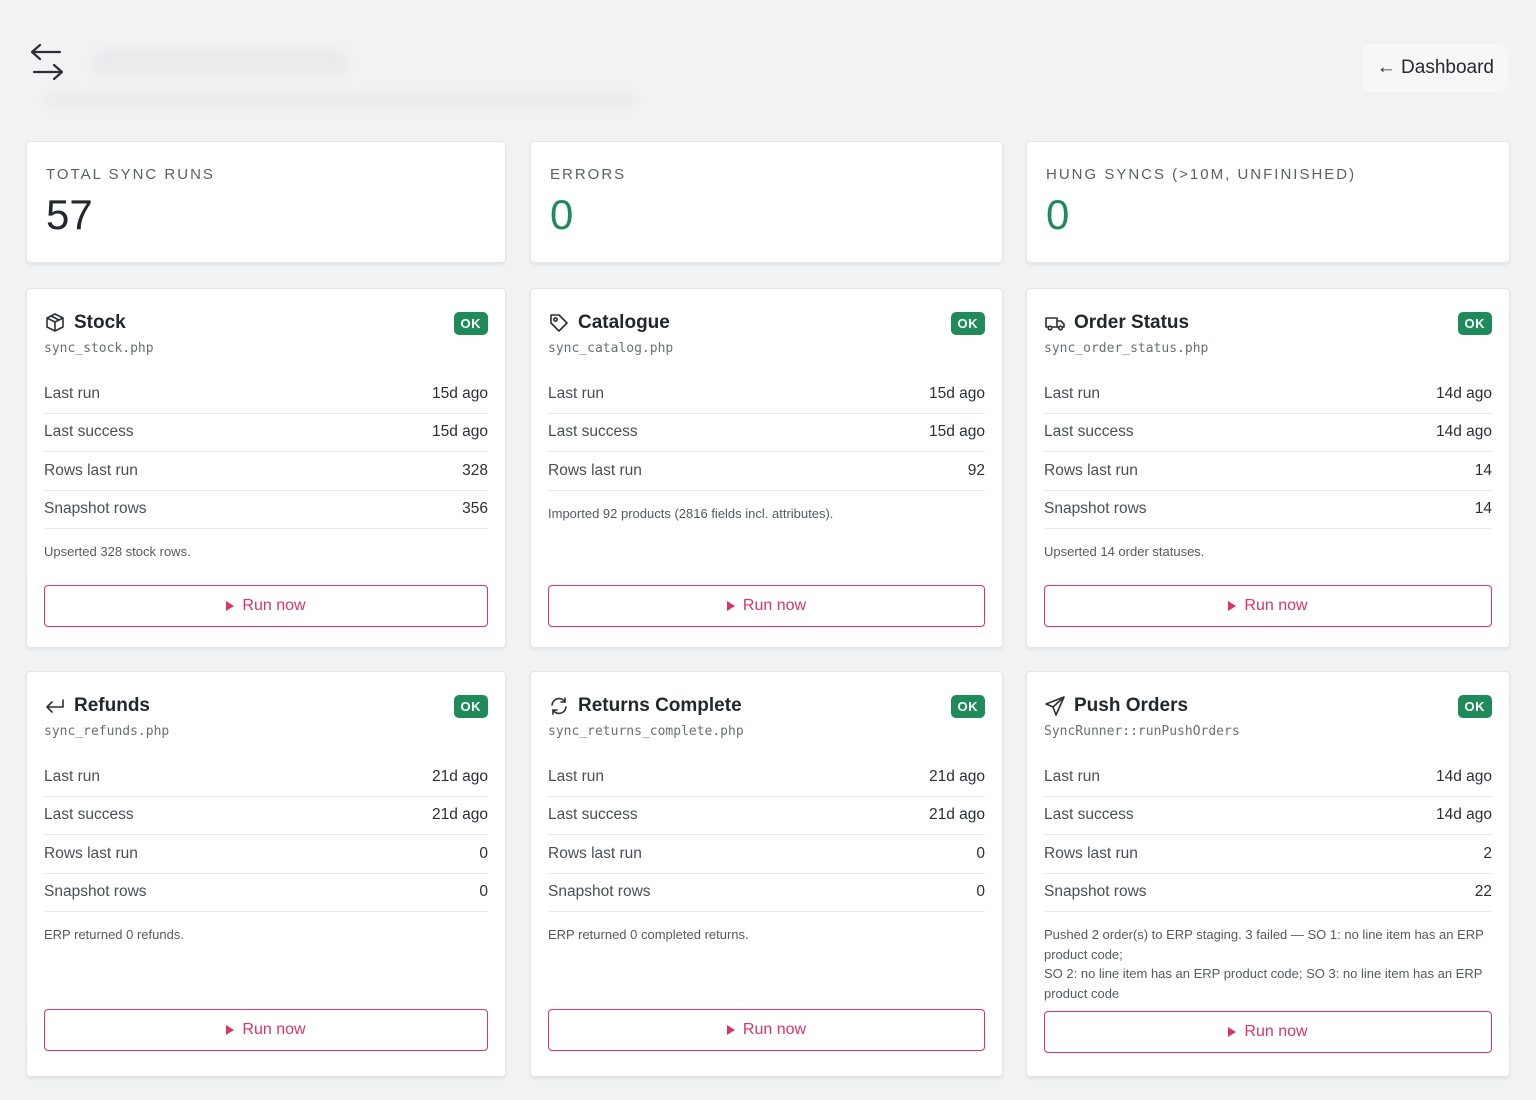 The height and width of the screenshot is (1100, 1536). What do you see at coordinates (266, 471) in the screenshot?
I see `rows-last-run-row: Rows last run 328` at bounding box center [266, 471].